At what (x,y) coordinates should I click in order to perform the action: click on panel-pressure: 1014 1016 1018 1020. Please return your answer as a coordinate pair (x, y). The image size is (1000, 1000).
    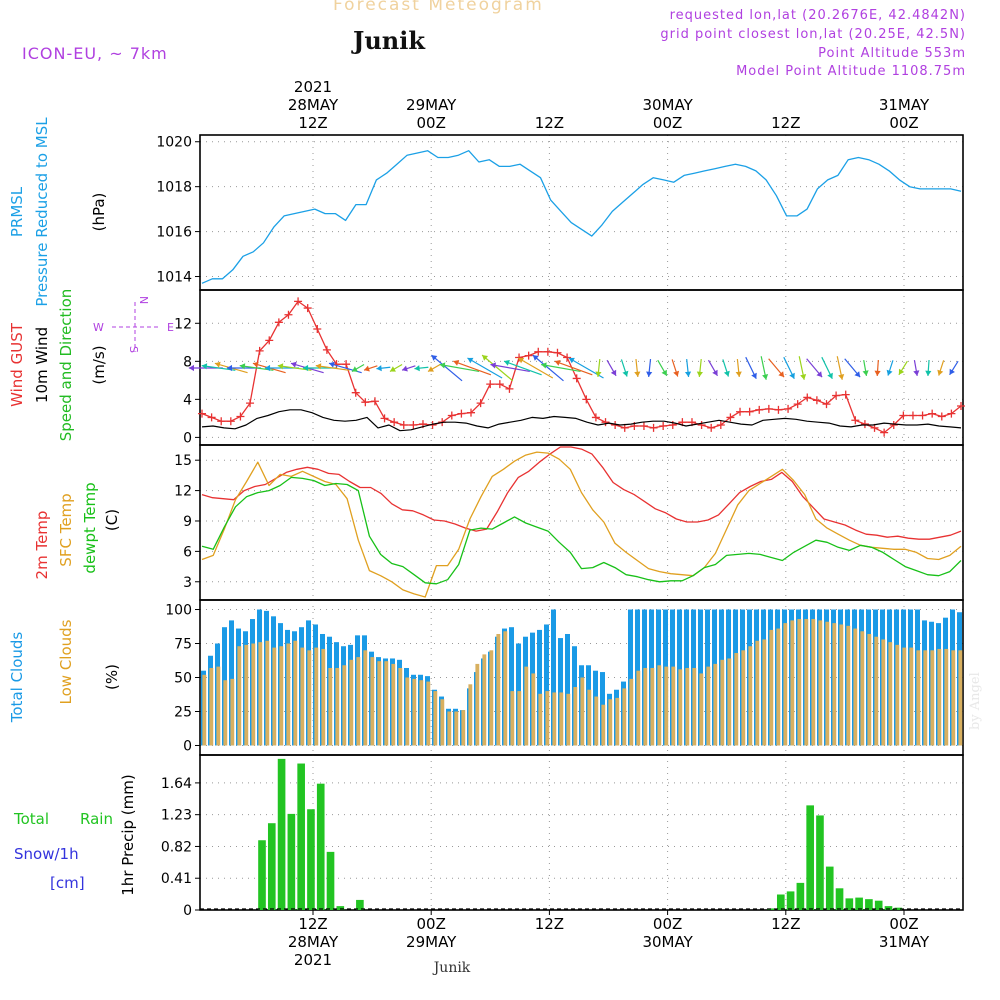
    Looking at the image, I should click on (560, 212).